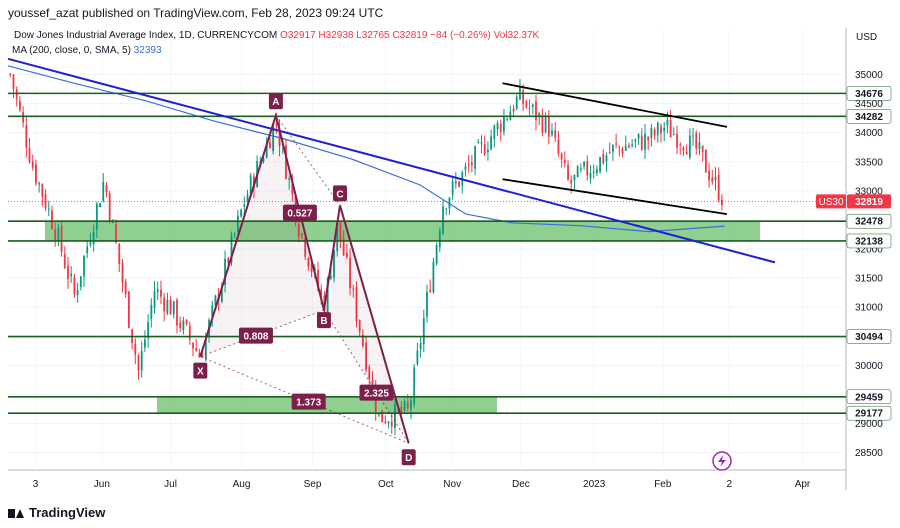 This screenshot has width=900, height=528. I want to click on lightning-icon, so click(722, 461).